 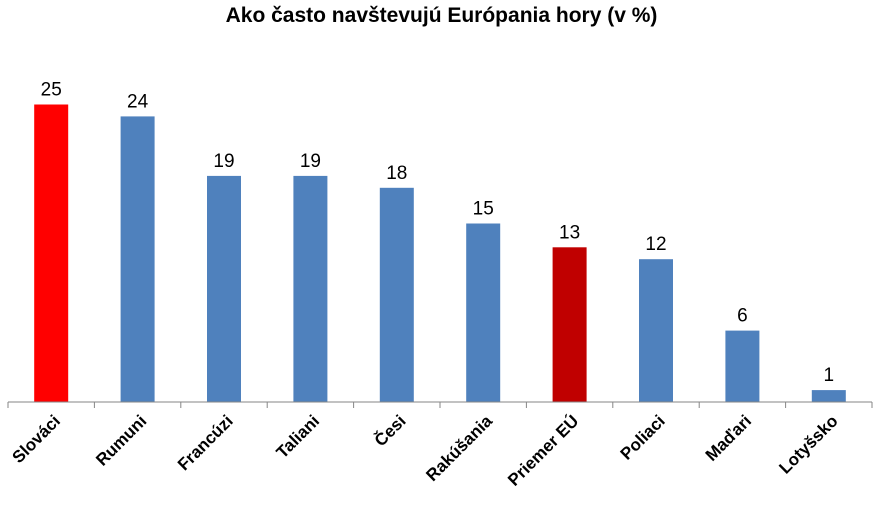 I want to click on data-label: 6, so click(x=742, y=316).